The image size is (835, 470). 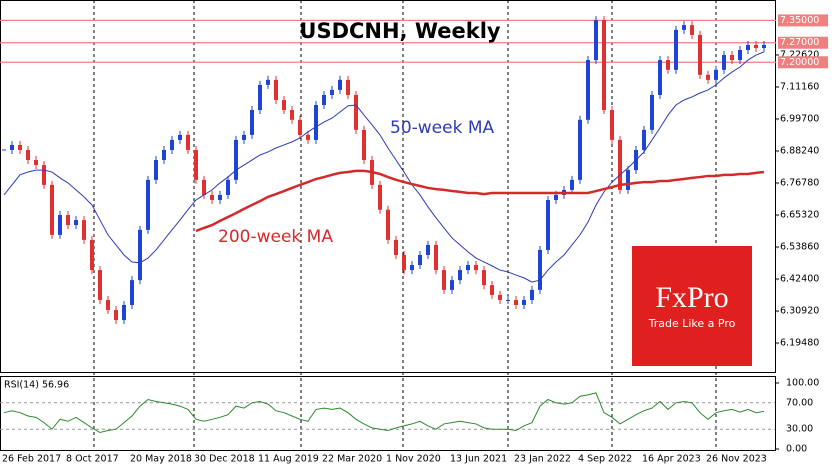 What do you see at coordinates (288, 459) in the screenshot?
I see `x-tick-label: 11 Aug 2019` at bounding box center [288, 459].